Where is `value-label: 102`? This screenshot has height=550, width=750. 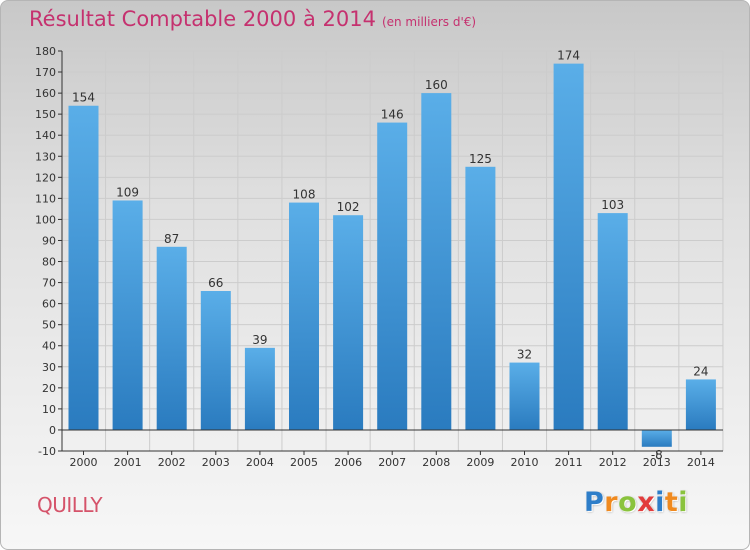 value-label: 102 is located at coordinates (348, 207).